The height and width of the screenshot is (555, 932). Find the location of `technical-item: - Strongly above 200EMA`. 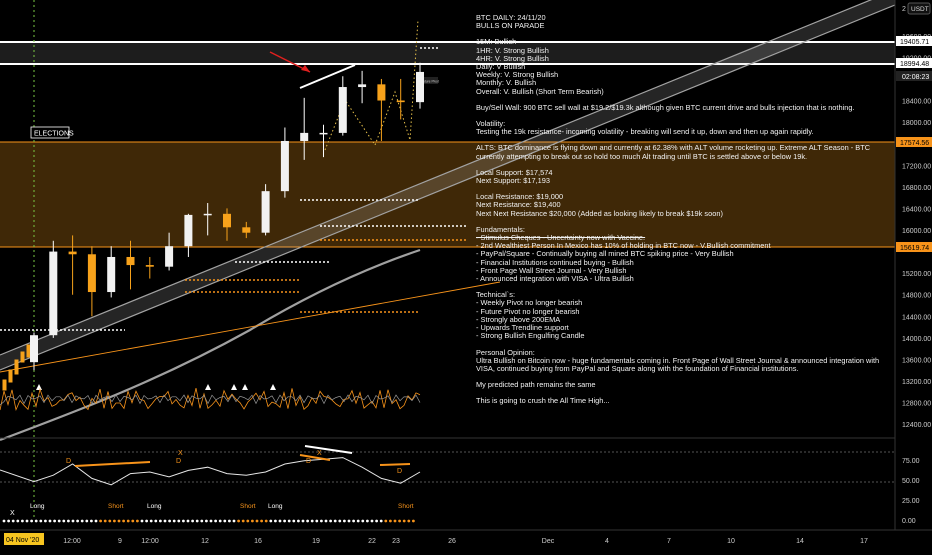

technical-item: - Strongly above 200EMA is located at coordinates (518, 319).